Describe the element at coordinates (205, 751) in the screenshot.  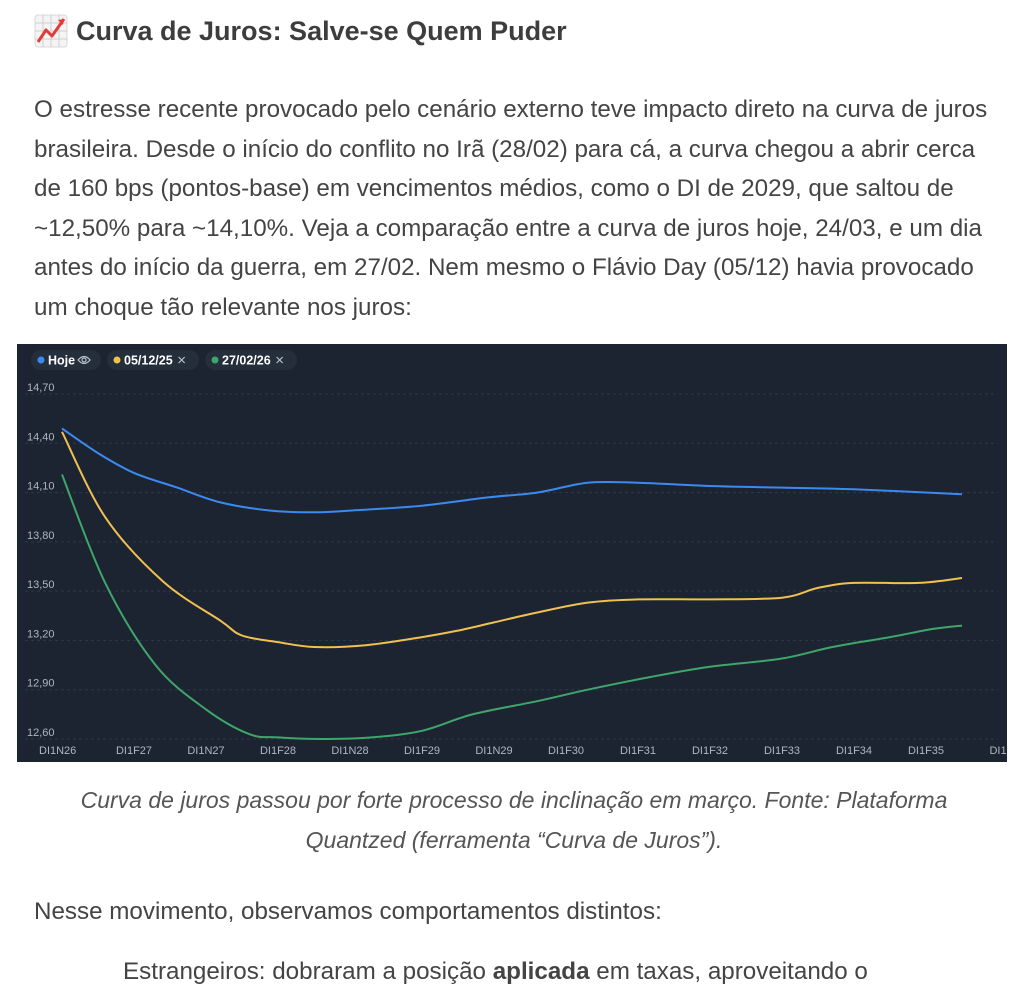
I see `x-tick-label: DI1N27` at that location.